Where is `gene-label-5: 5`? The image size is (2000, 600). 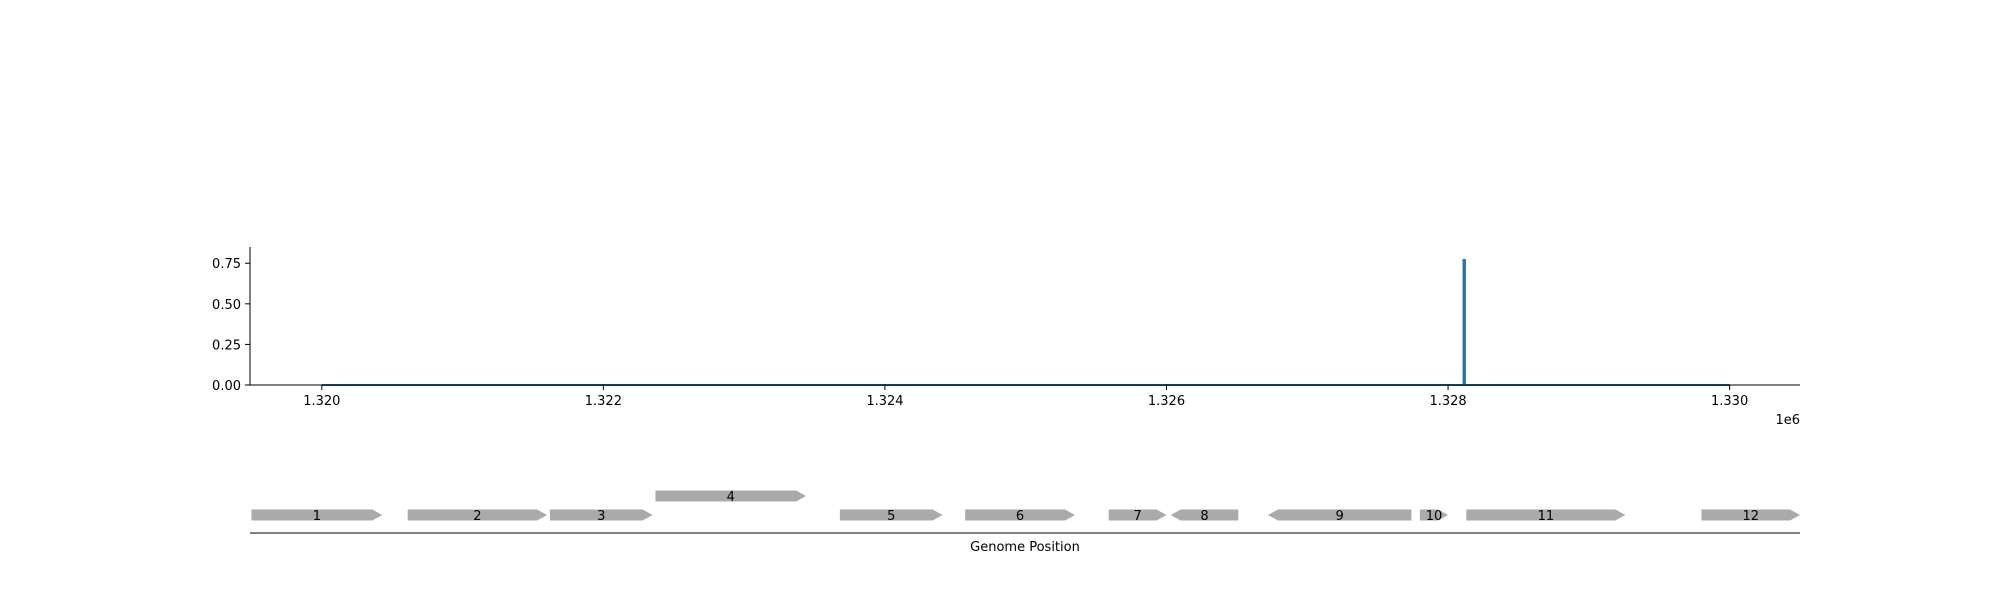 gene-label-5: 5 is located at coordinates (891, 516).